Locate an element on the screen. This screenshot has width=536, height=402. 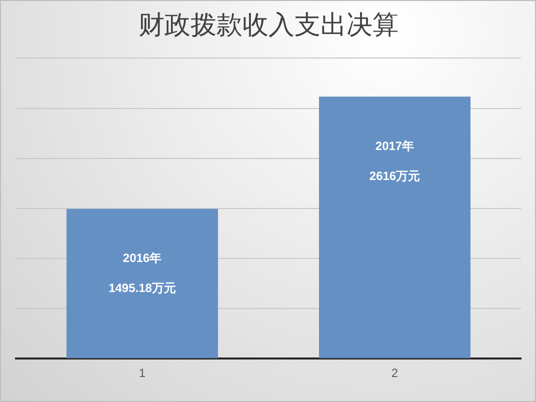
data-label: 1495.18万元 is located at coordinates (142, 288).